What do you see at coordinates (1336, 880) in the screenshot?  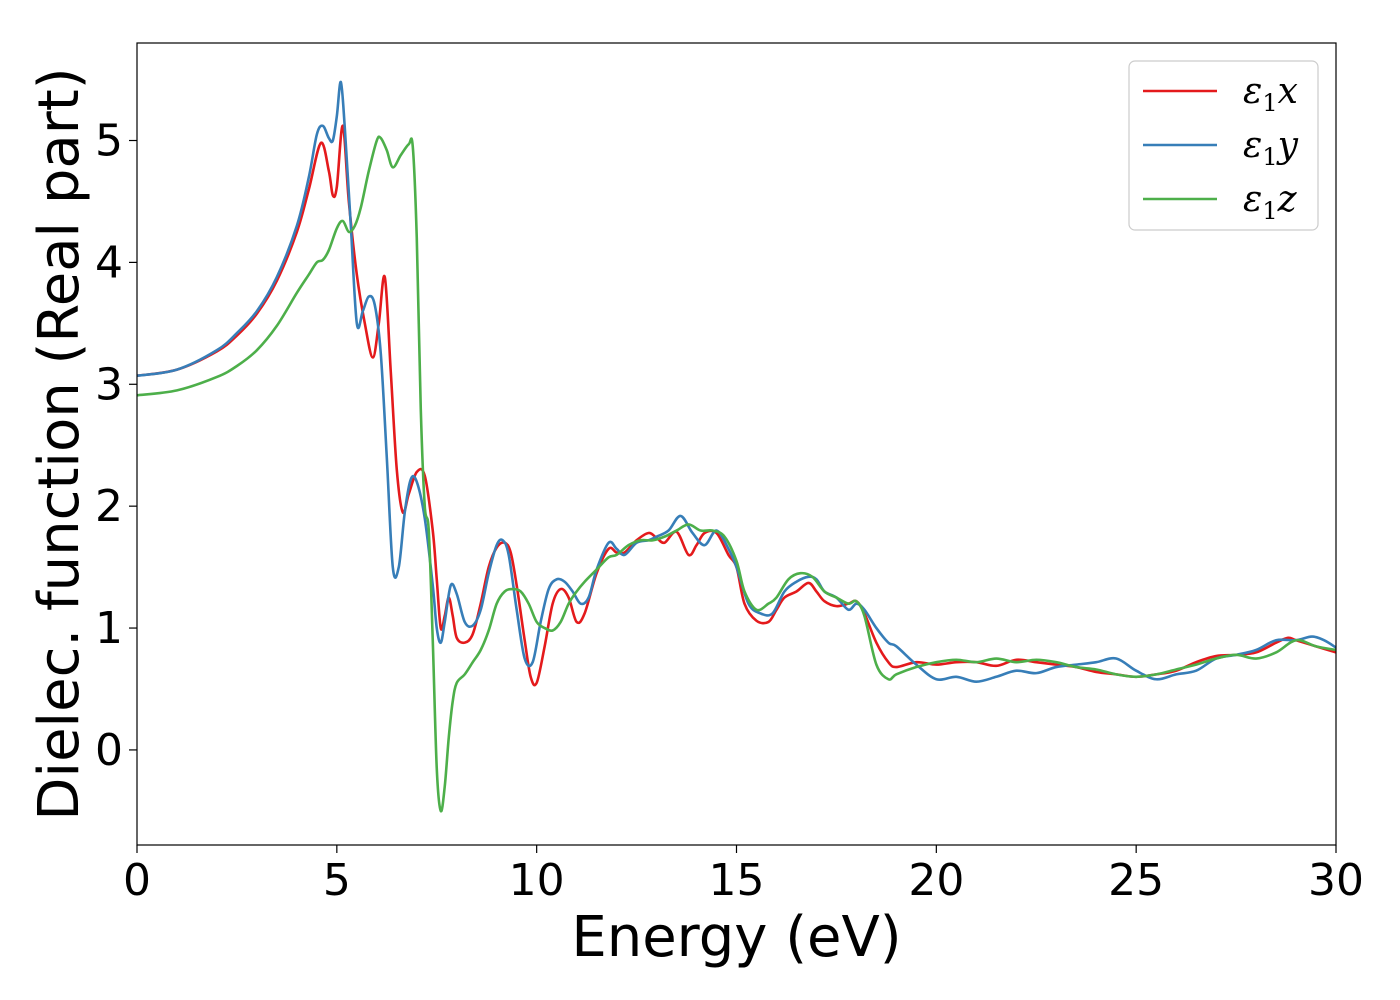 I see `x-tick-label: 30` at bounding box center [1336, 880].